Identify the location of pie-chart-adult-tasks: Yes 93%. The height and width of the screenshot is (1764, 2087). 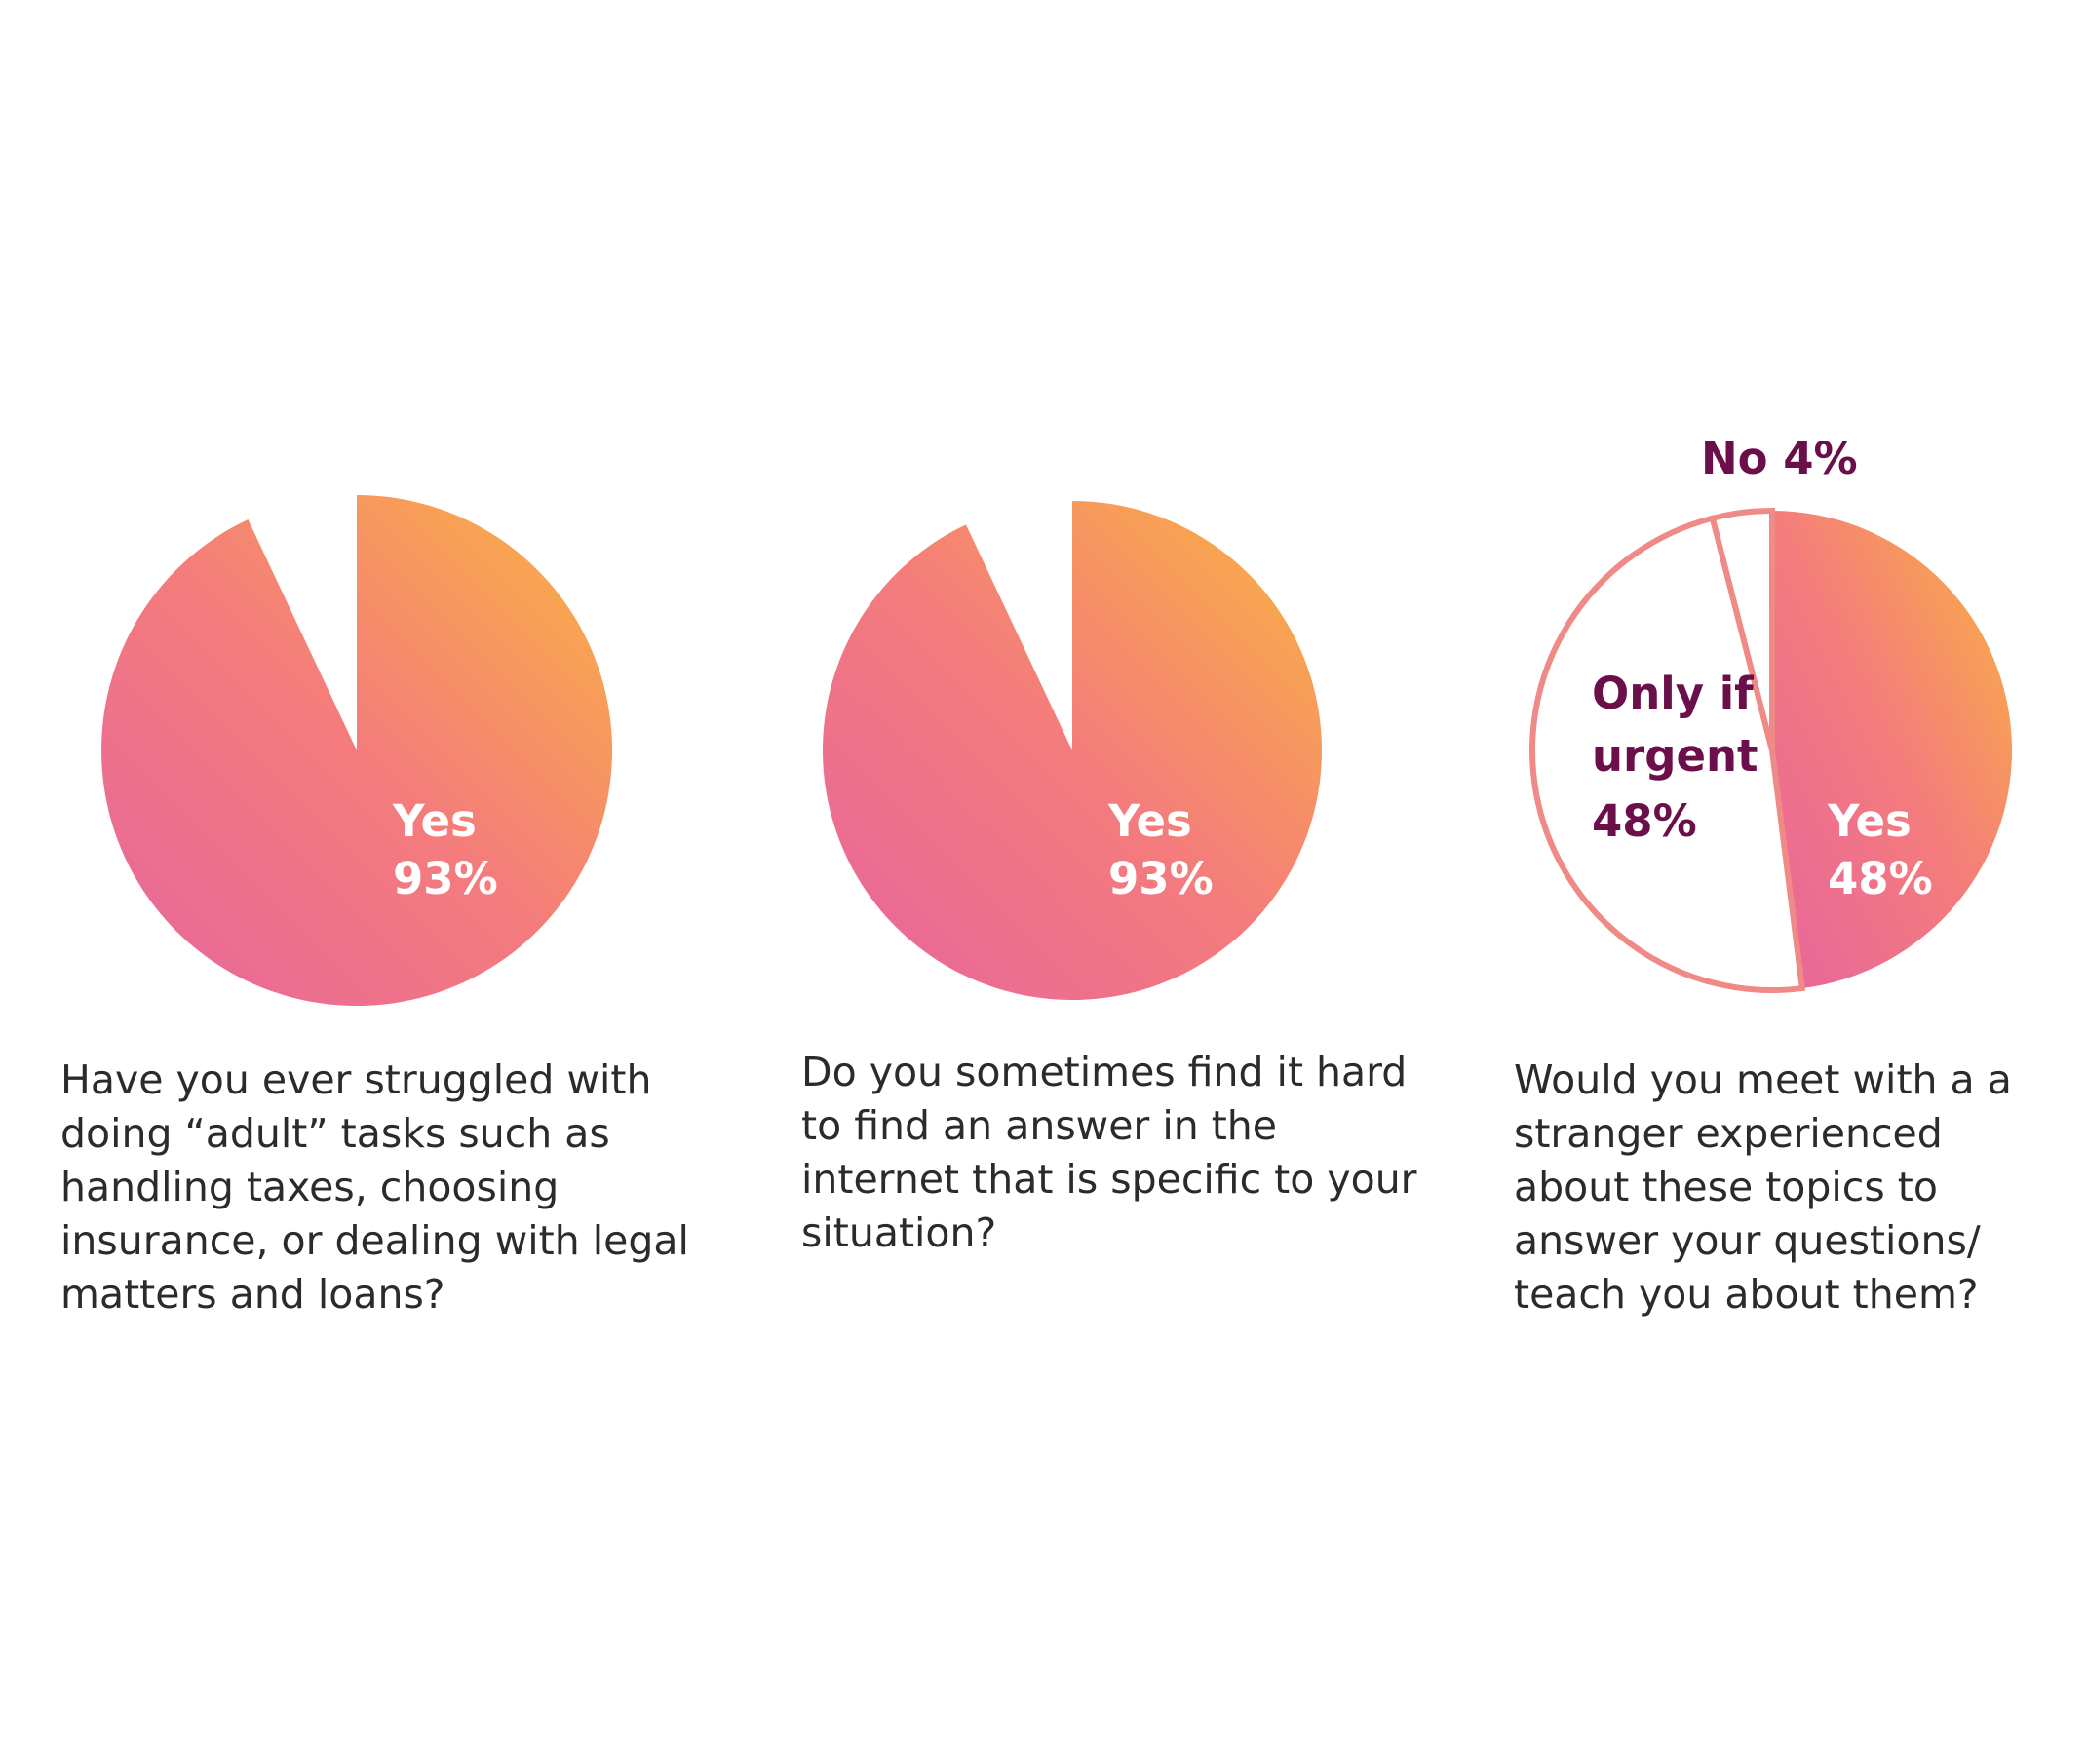
(357, 750).